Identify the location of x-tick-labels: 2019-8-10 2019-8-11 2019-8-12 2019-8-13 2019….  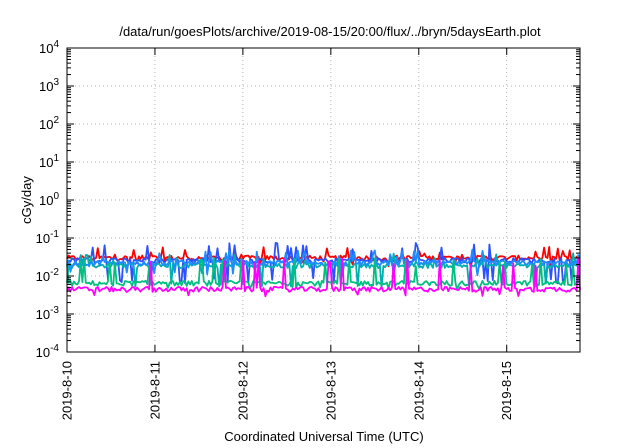
(287, 390).